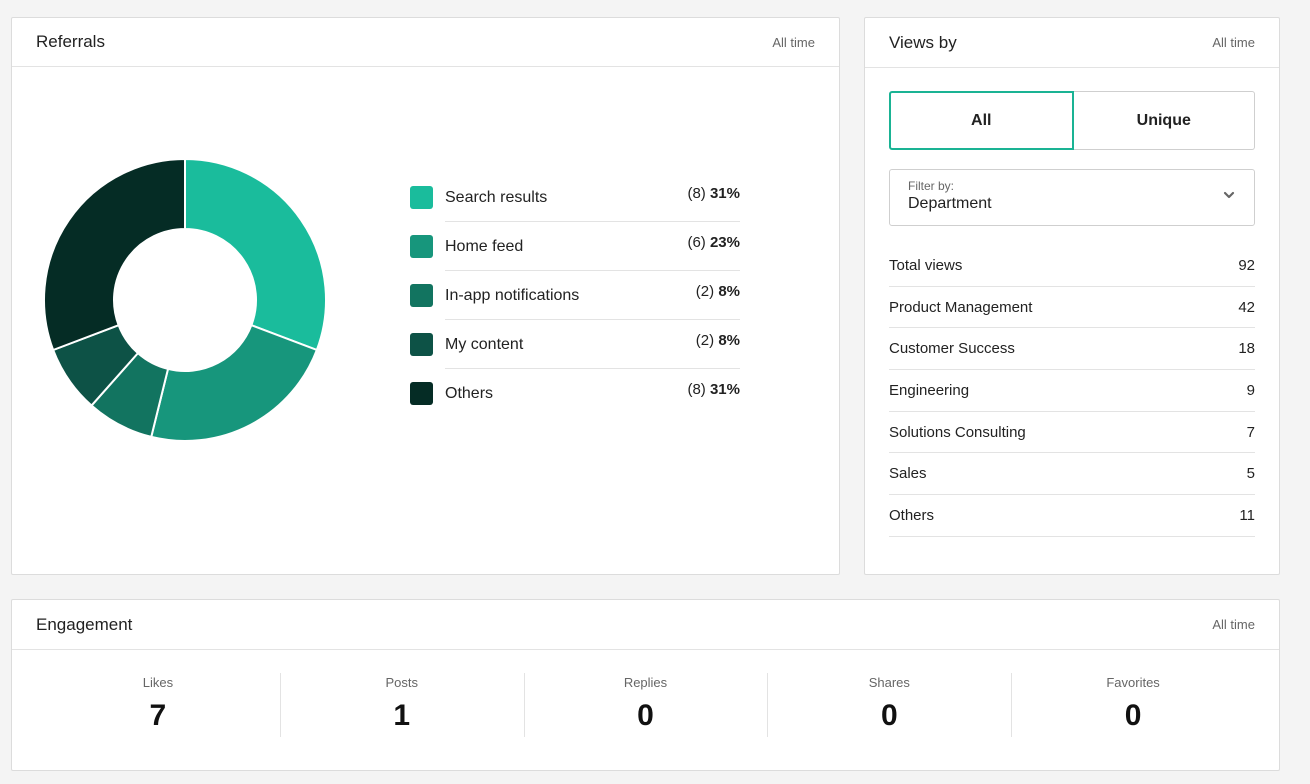 The image size is (1310, 784). Describe the element at coordinates (84, 624) in the screenshot. I see `engagement-title: Engagement` at that location.